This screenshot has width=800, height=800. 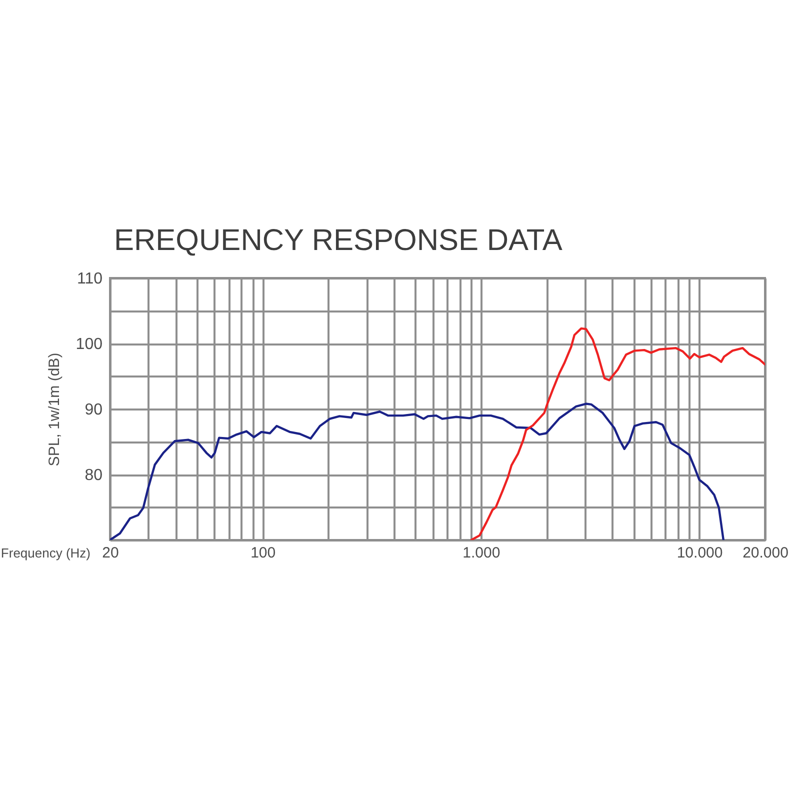 I want to click on y-axis-title: SPL, 1w/1m (dB), so click(x=54, y=409).